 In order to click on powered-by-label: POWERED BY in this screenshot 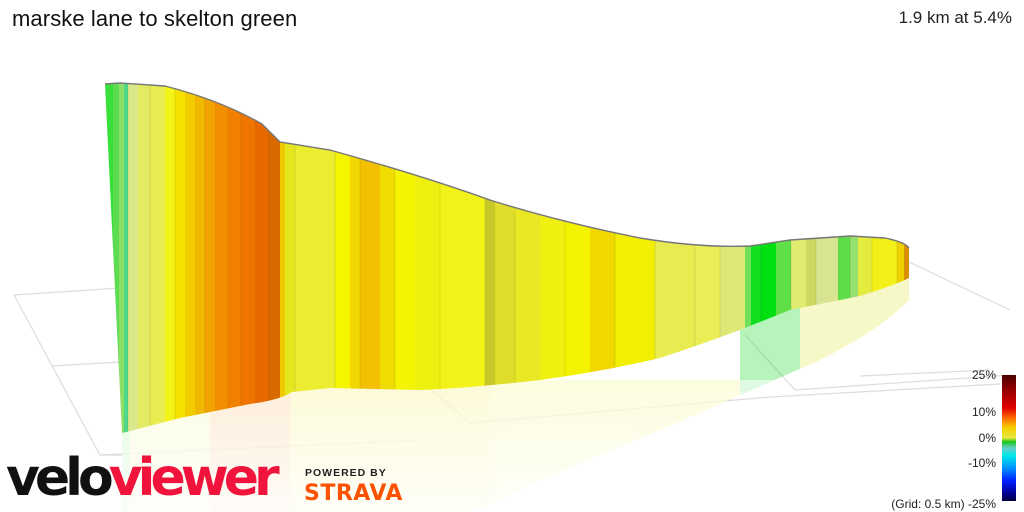, I will do `click(346, 473)`.